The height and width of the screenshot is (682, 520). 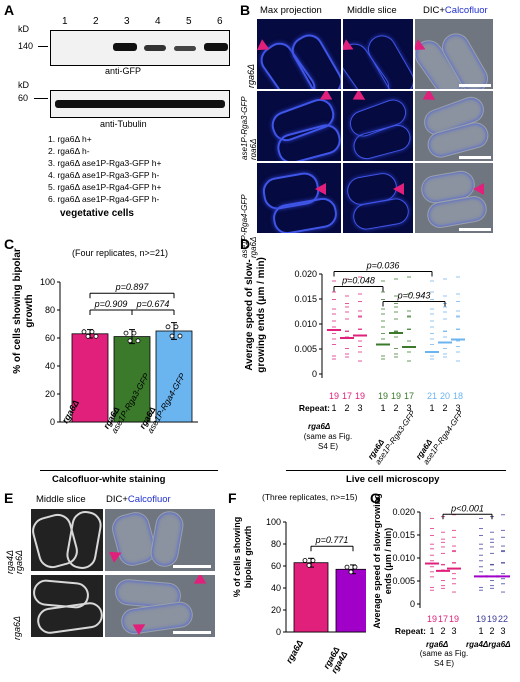 I want to click on p-value: p=0.036, so click(x=383, y=266).